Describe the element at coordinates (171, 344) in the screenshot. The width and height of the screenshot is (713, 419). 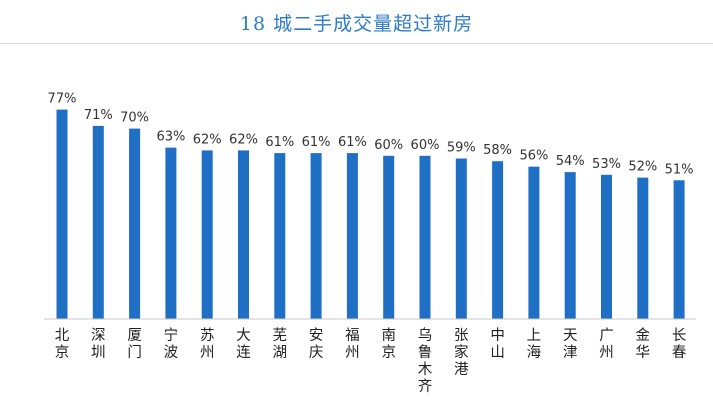
I see `category-label-3: 宁波` at that location.